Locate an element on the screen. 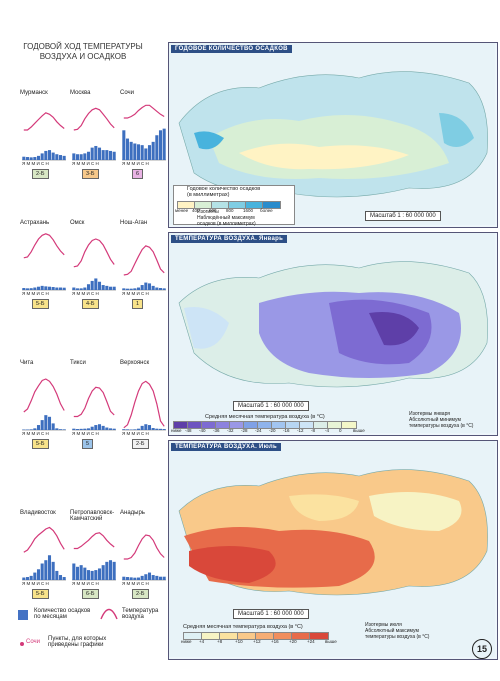  climate-chart: Тикси Я М М И С Н 5 is located at coordinates (103, 394).